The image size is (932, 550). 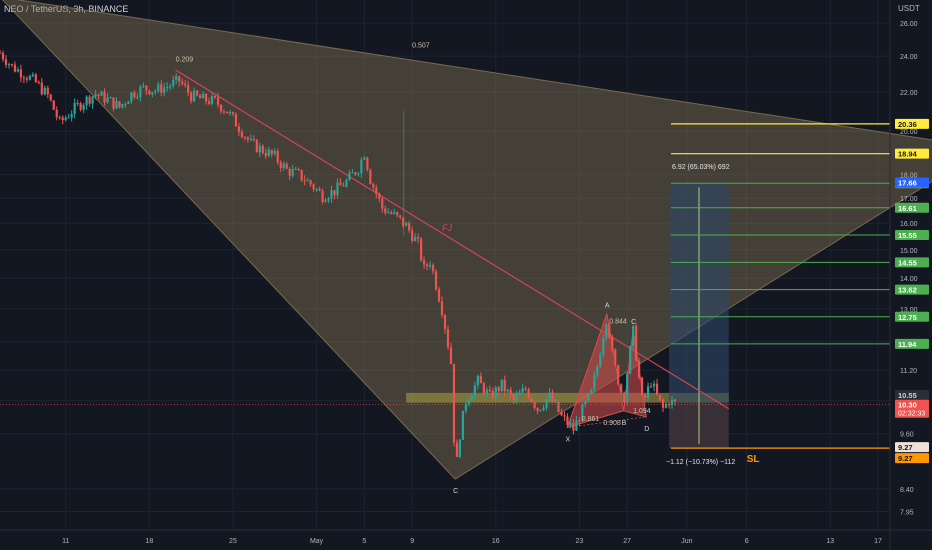 I want to click on stop-badge-light-bg, so click(x=912, y=447).